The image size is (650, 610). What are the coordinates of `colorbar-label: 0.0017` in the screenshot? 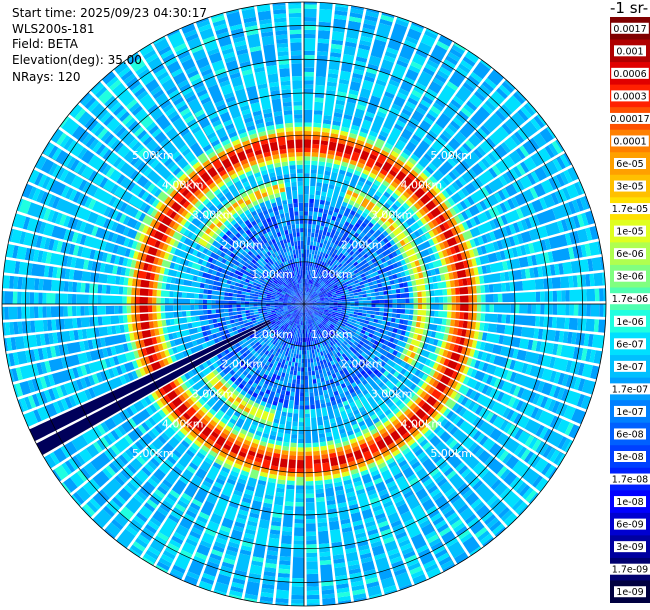 It's located at (629, 29).